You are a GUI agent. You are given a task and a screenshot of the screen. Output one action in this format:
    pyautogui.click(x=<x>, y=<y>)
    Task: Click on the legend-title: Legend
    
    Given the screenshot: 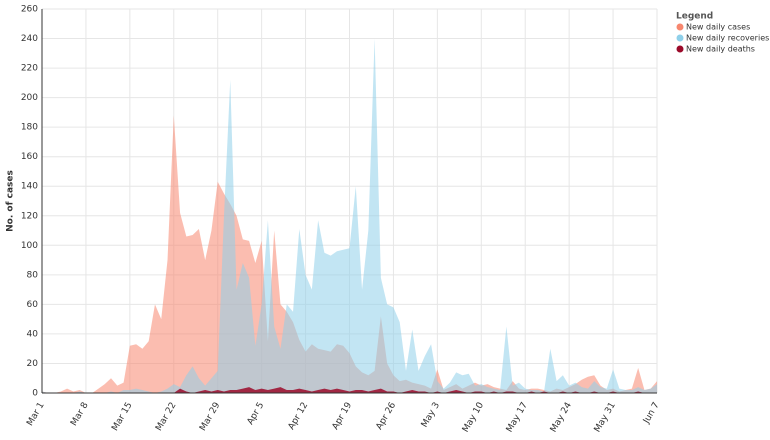 What is the action you would take?
    pyautogui.click(x=694, y=17)
    